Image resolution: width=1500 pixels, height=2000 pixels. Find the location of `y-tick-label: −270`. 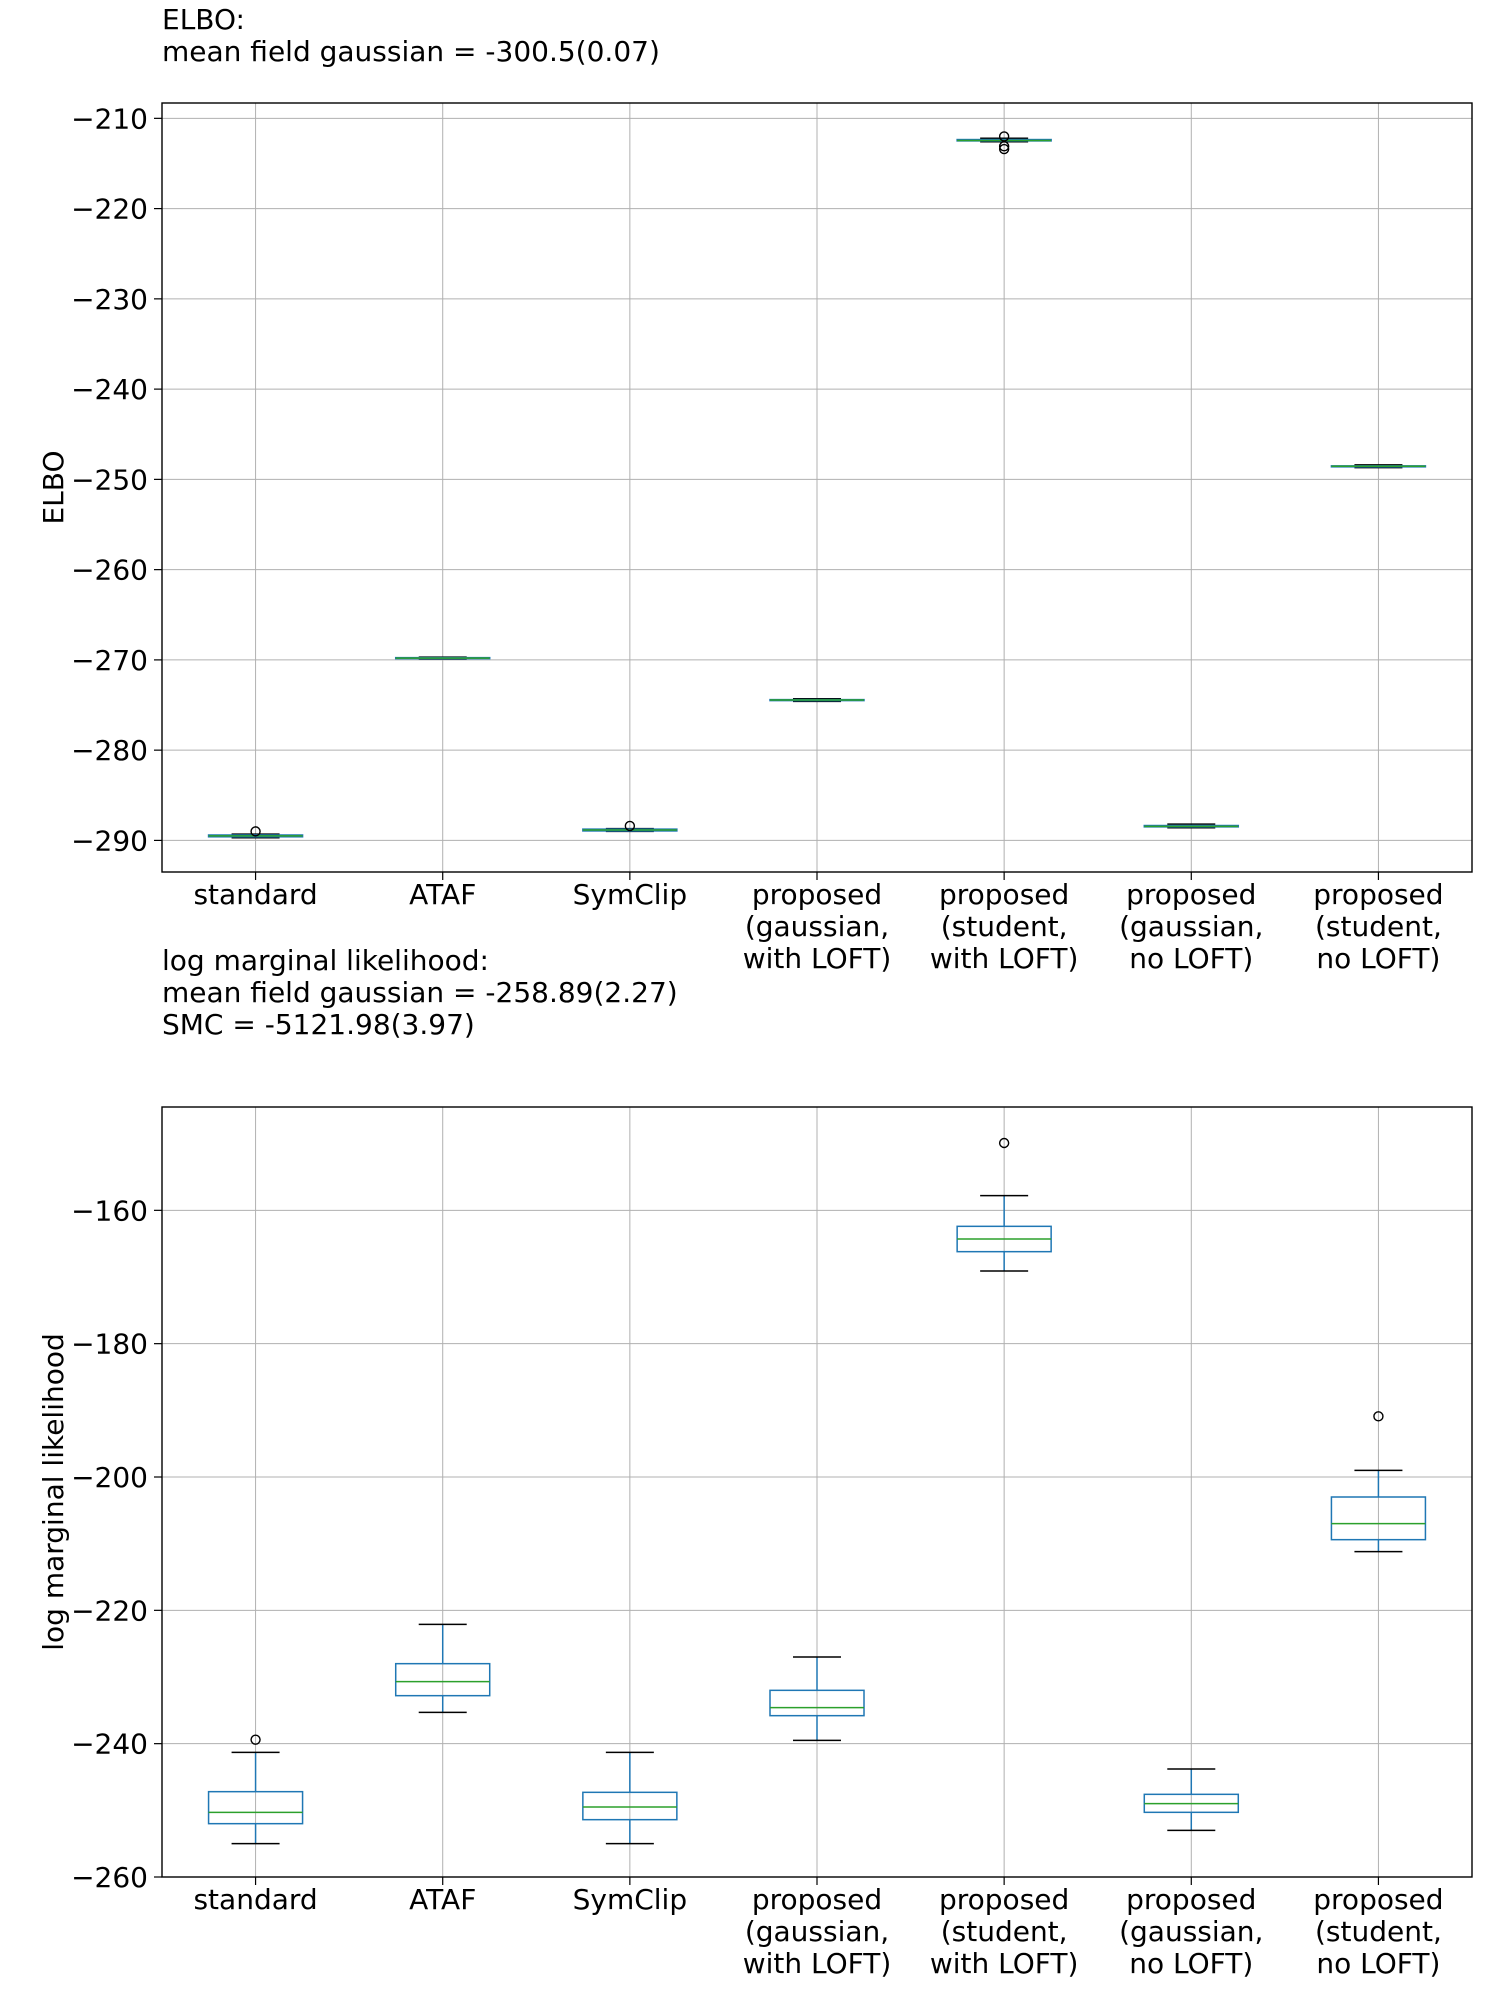

y-tick-label: −270 is located at coordinates (109, 660).